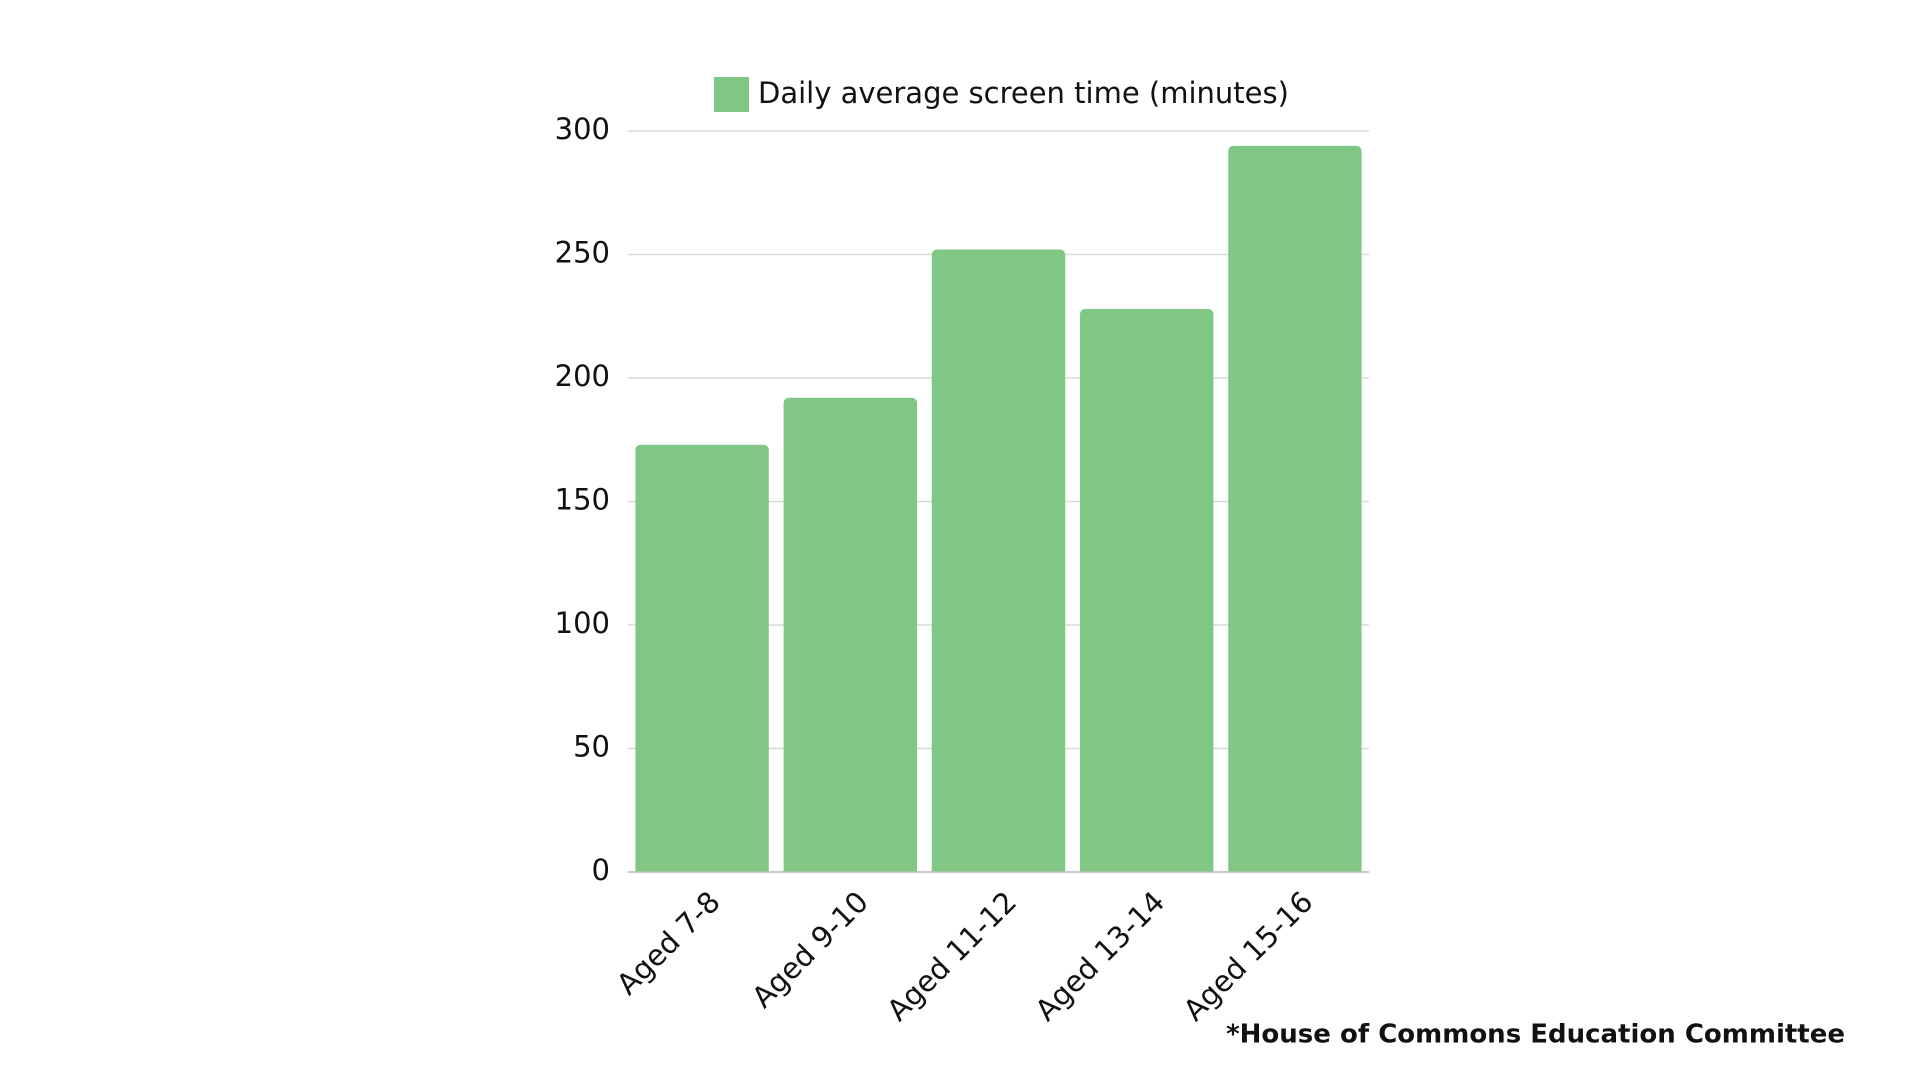 The height and width of the screenshot is (1084, 1920). I want to click on y-tick-label: 50, so click(591, 747).